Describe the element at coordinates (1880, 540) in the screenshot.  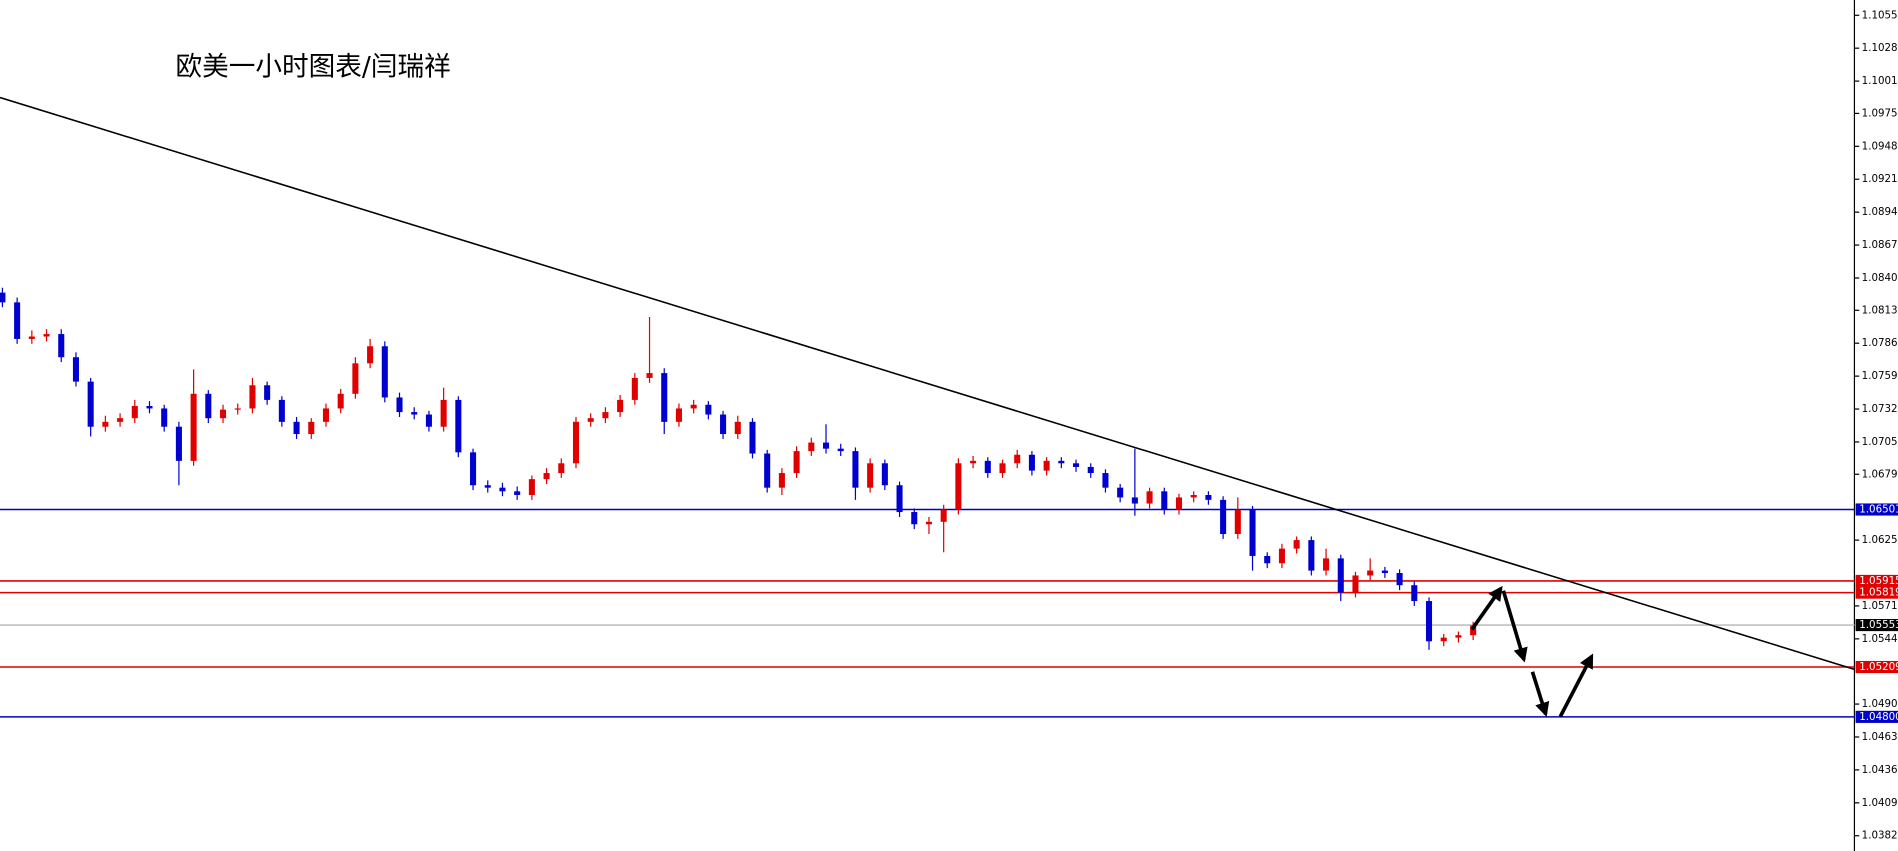
I see `y-tick-label: 1.06250` at that location.